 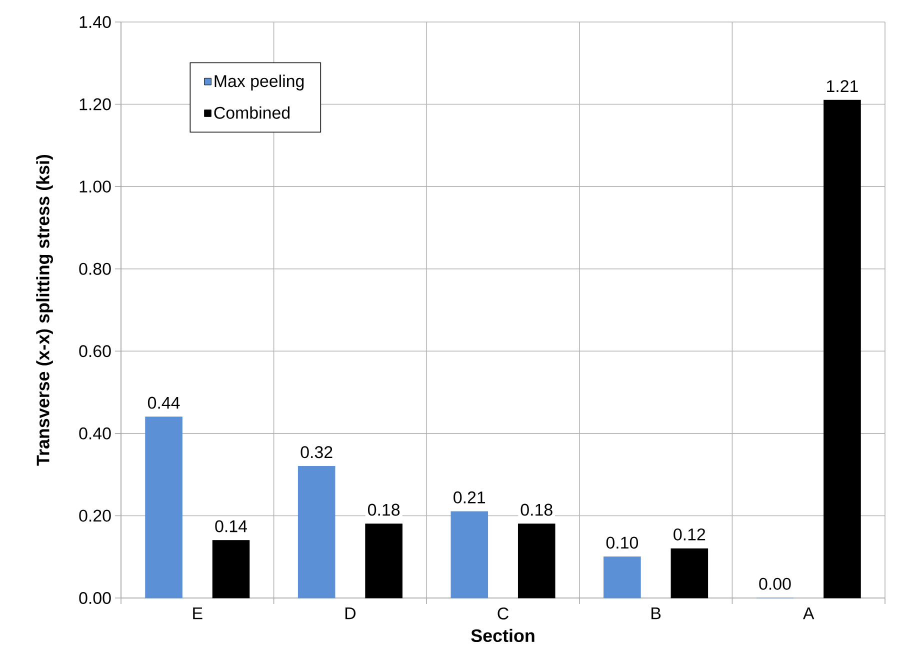 What do you see at coordinates (316, 452) in the screenshot?
I see `data-label: 0.32` at bounding box center [316, 452].